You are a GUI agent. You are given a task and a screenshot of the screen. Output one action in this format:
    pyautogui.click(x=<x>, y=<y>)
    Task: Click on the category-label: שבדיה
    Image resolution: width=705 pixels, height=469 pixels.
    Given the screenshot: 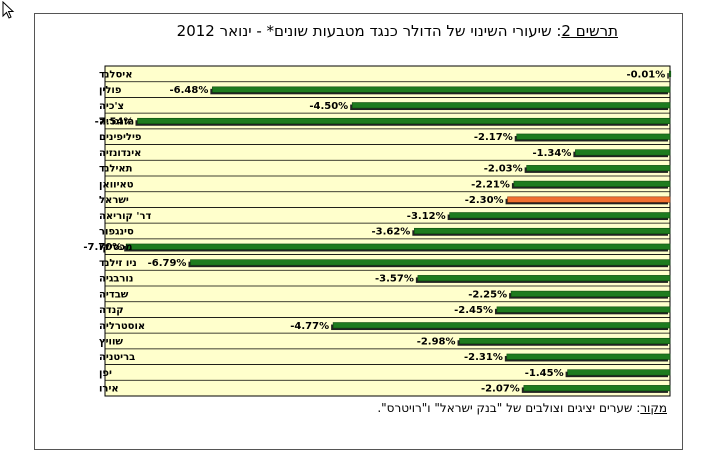 What is the action you would take?
    pyautogui.click(x=114, y=294)
    